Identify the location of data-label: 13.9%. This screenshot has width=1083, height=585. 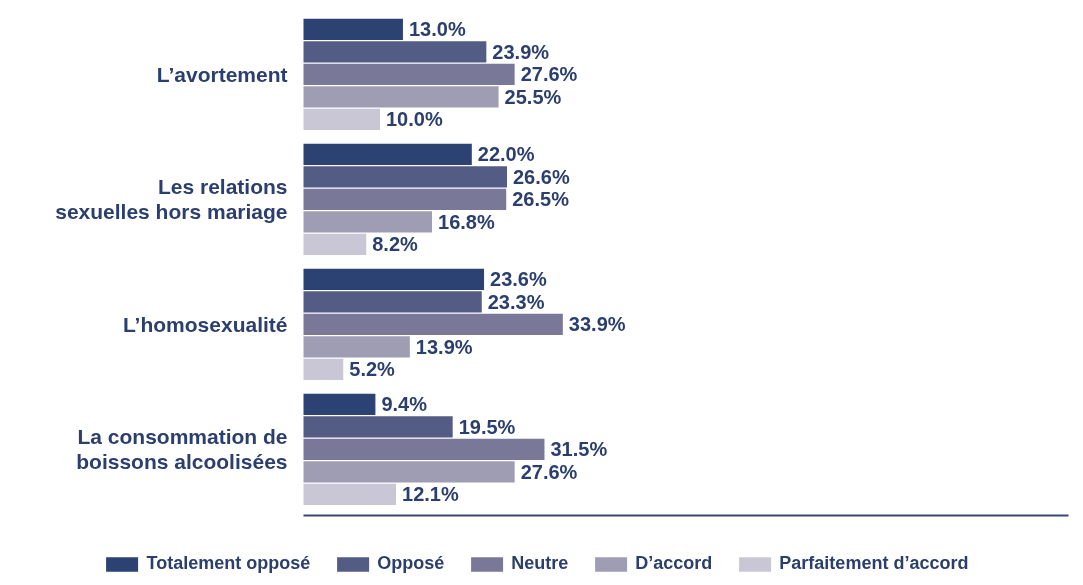
(444, 346).